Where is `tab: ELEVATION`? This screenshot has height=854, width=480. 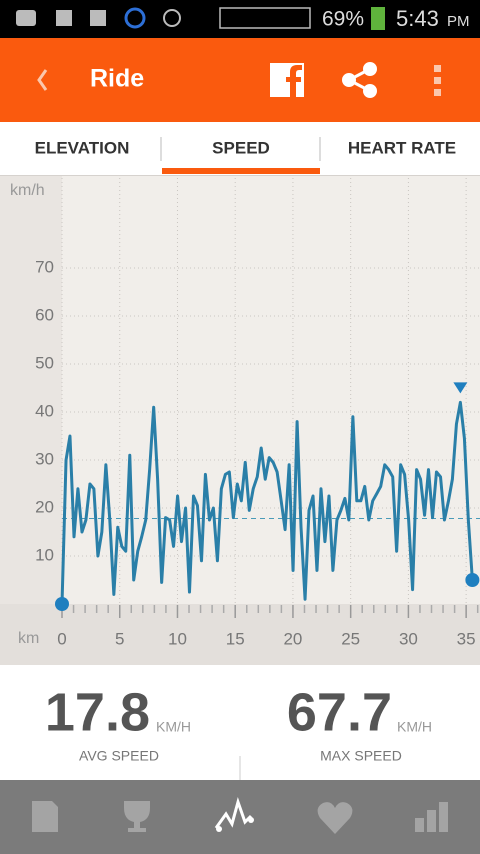
tab: ELEVATION is located at coordinates (82, 147).